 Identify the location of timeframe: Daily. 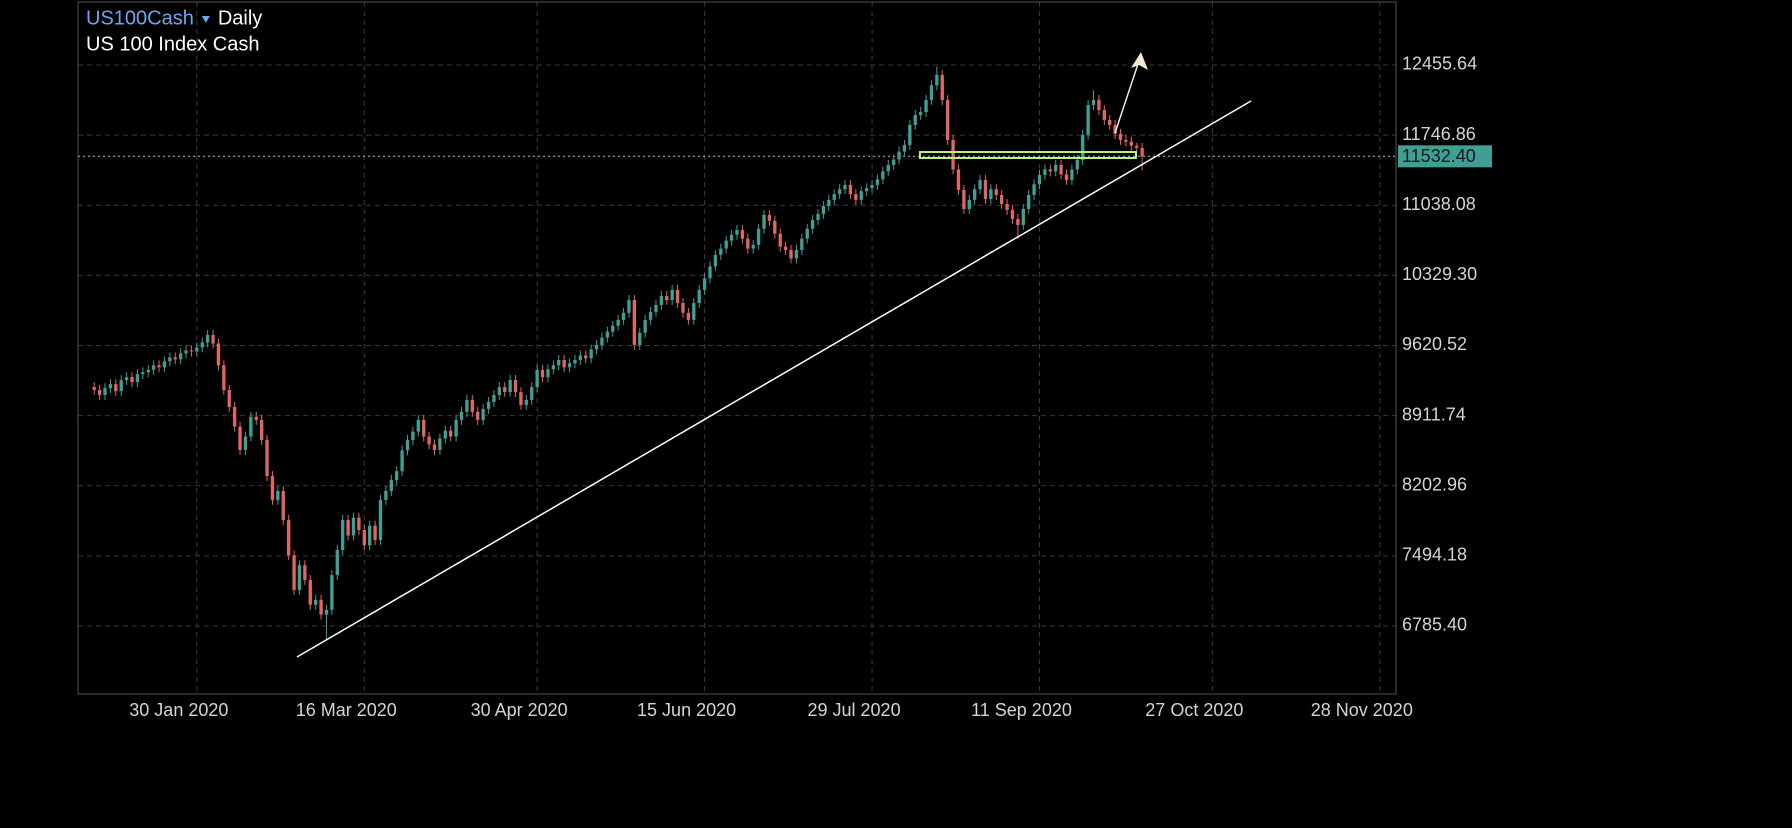
(240, 18).